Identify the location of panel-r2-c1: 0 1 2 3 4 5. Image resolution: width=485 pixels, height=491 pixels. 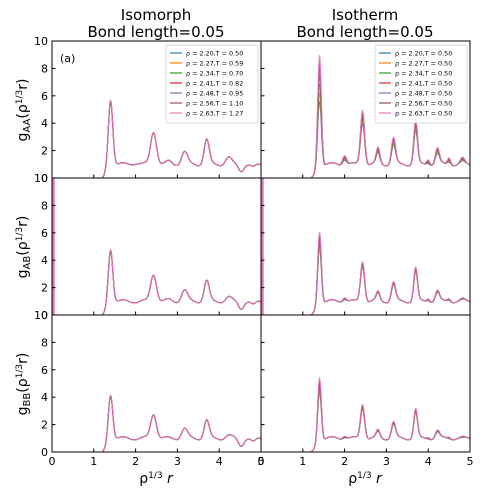
(366, 391).